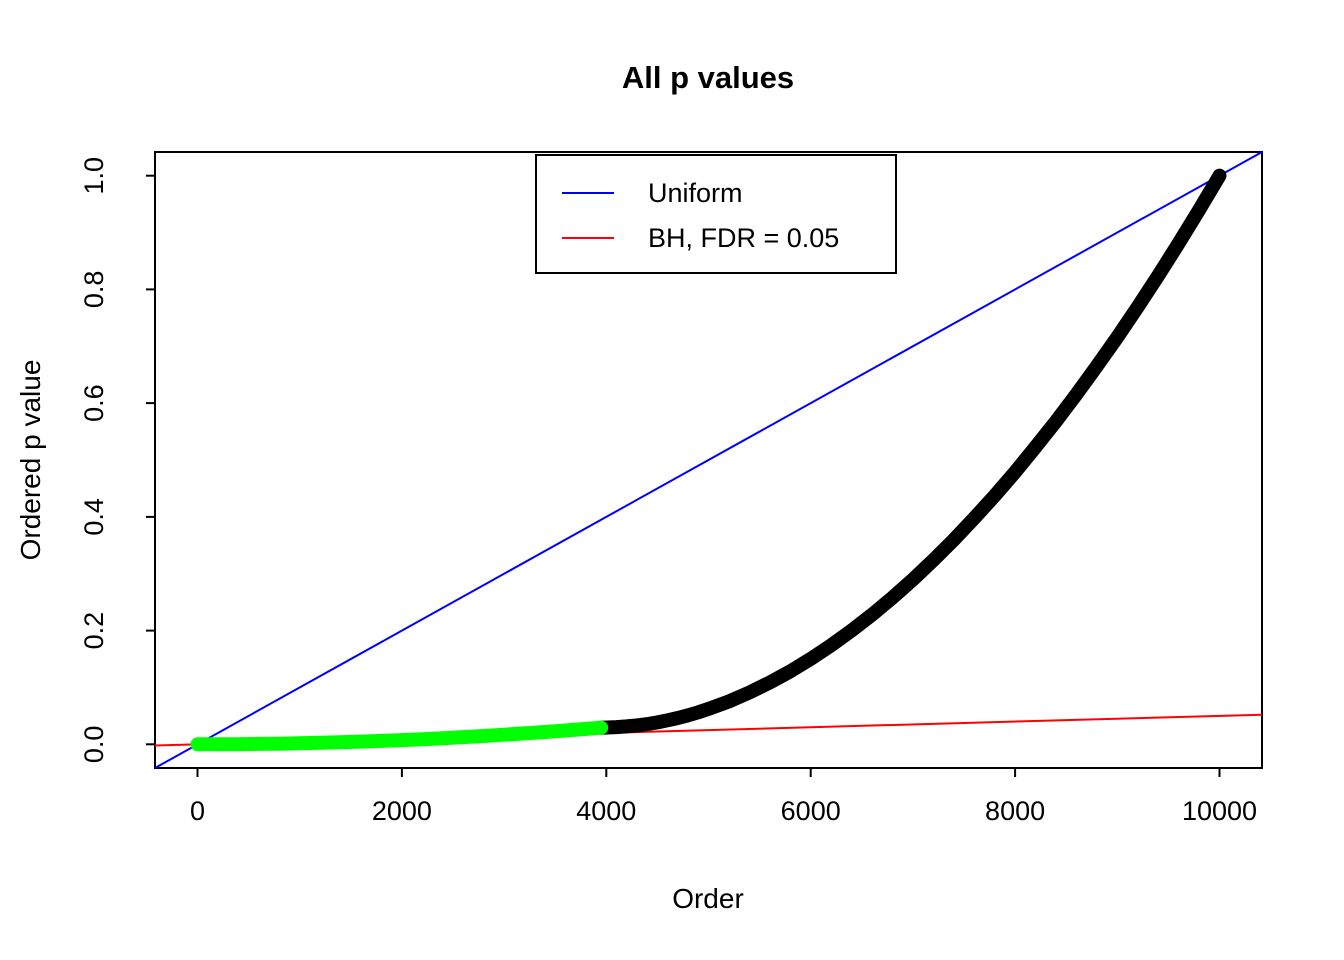 The image size is (1344, 960). What do you see at coordinates (1015, 811) in the screenshot?
I see `x-tick-label: 8000` at bounding box center [1015, 811].